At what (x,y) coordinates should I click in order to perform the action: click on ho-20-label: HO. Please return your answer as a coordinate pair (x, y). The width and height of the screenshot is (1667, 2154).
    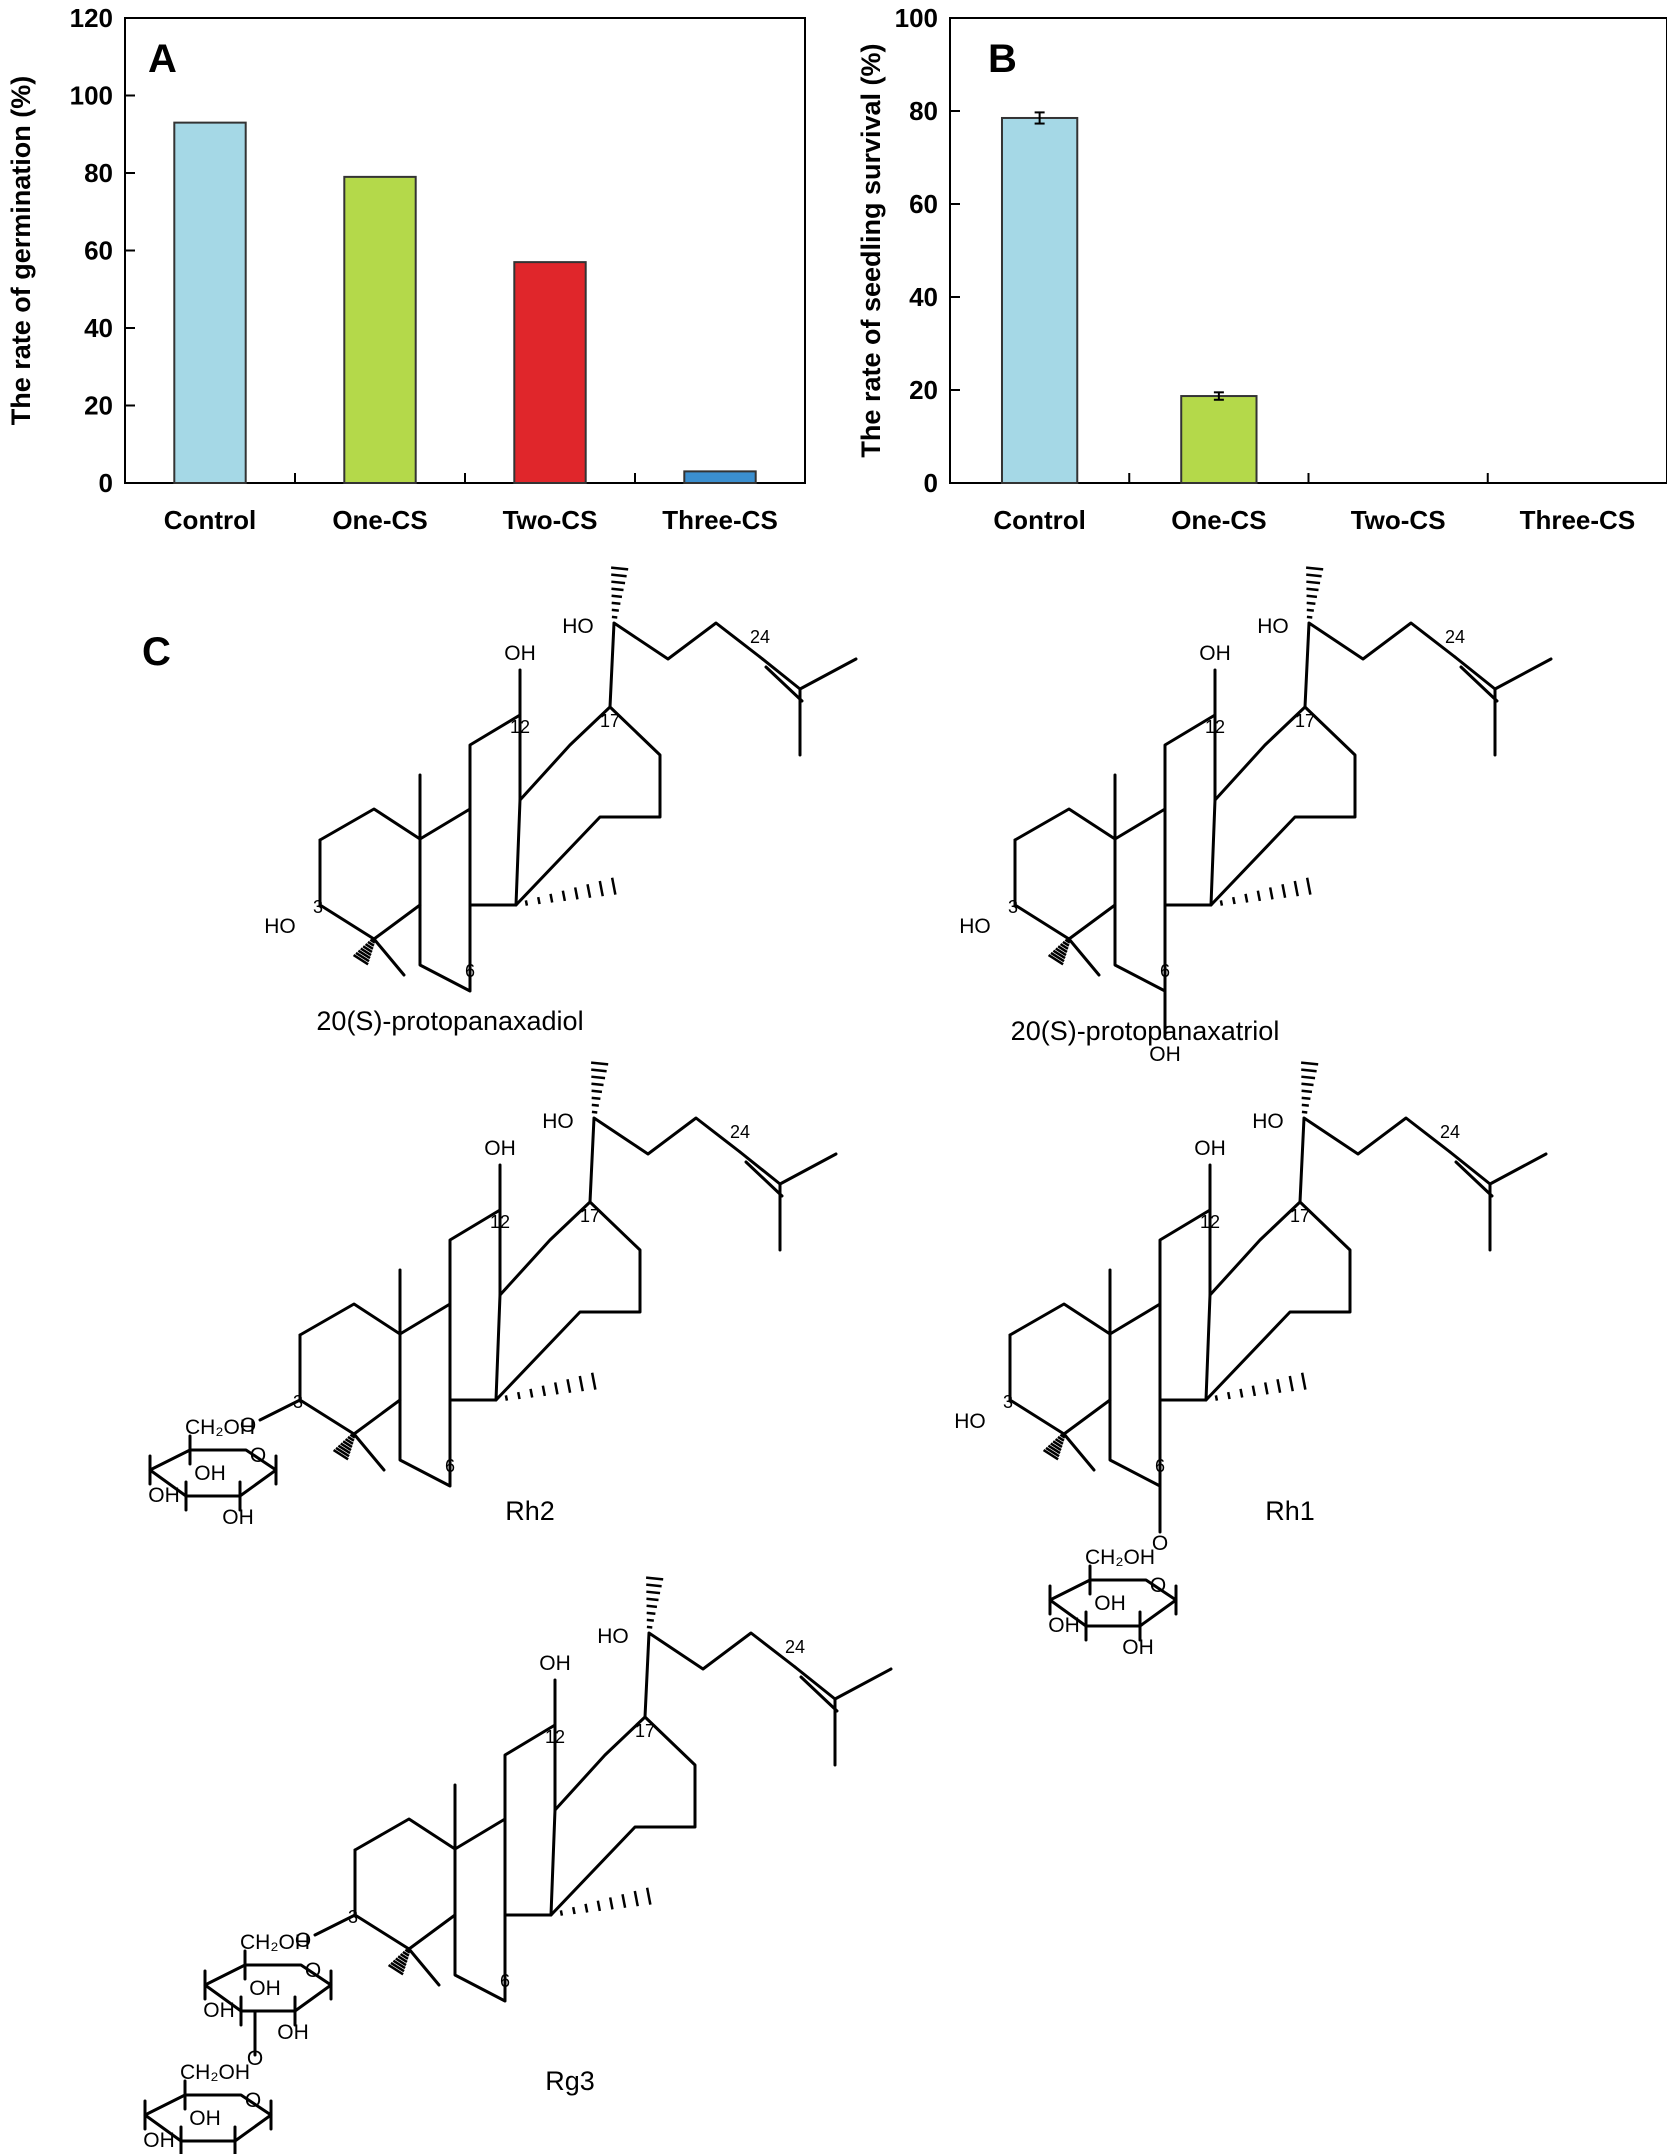
    Looking at the image, I should click on (578, 626).